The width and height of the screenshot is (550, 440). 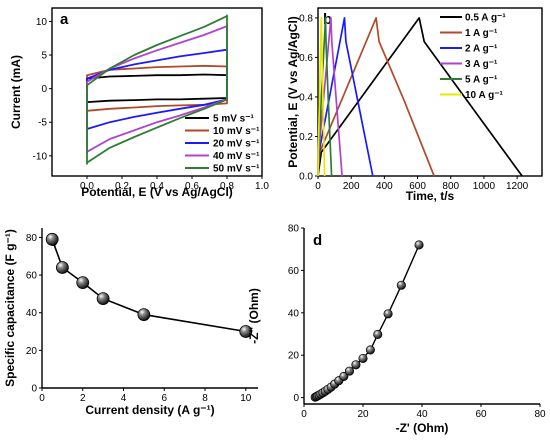 I want to click on y-axis-label: Current (mA), so click(x=16, y=92).